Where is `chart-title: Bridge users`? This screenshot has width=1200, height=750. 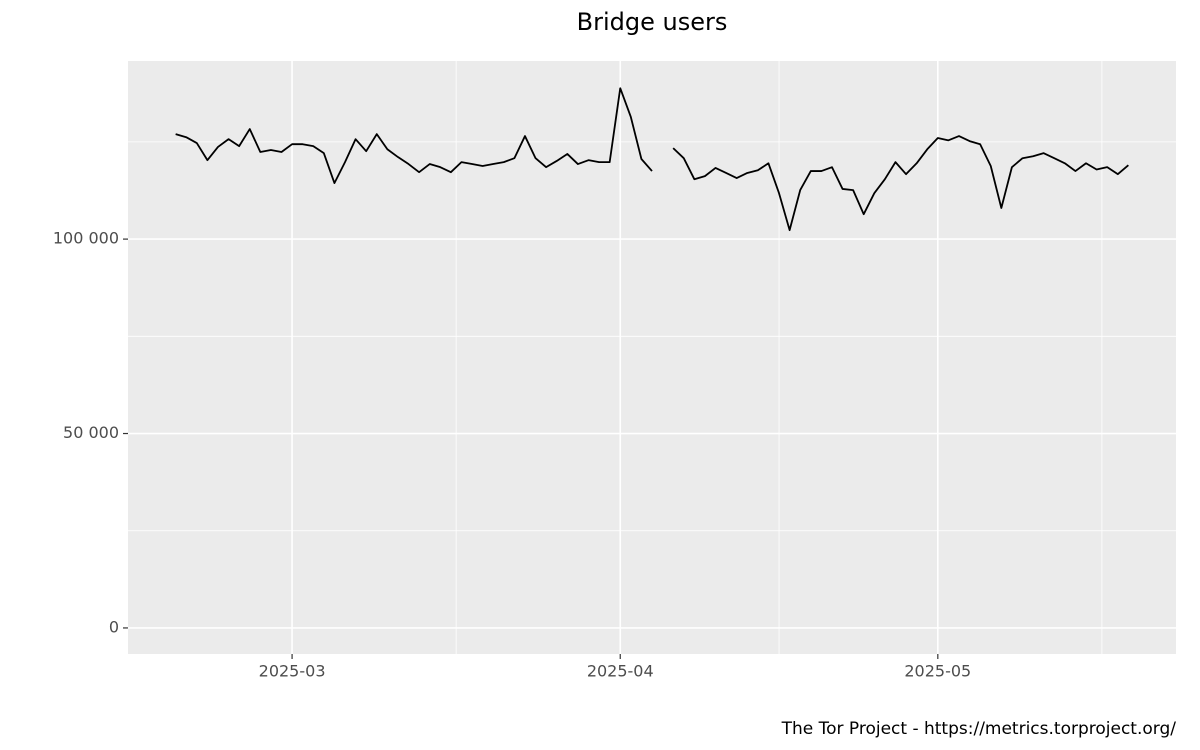
chart-title: Bridge users is located at coordinates (652, 22).